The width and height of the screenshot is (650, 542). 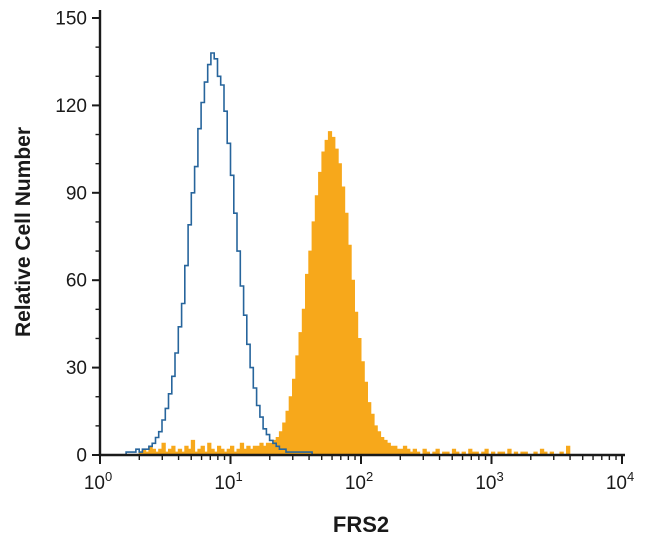 I want to click on x-tick-label: 10¹, so click(x=228, y=481).